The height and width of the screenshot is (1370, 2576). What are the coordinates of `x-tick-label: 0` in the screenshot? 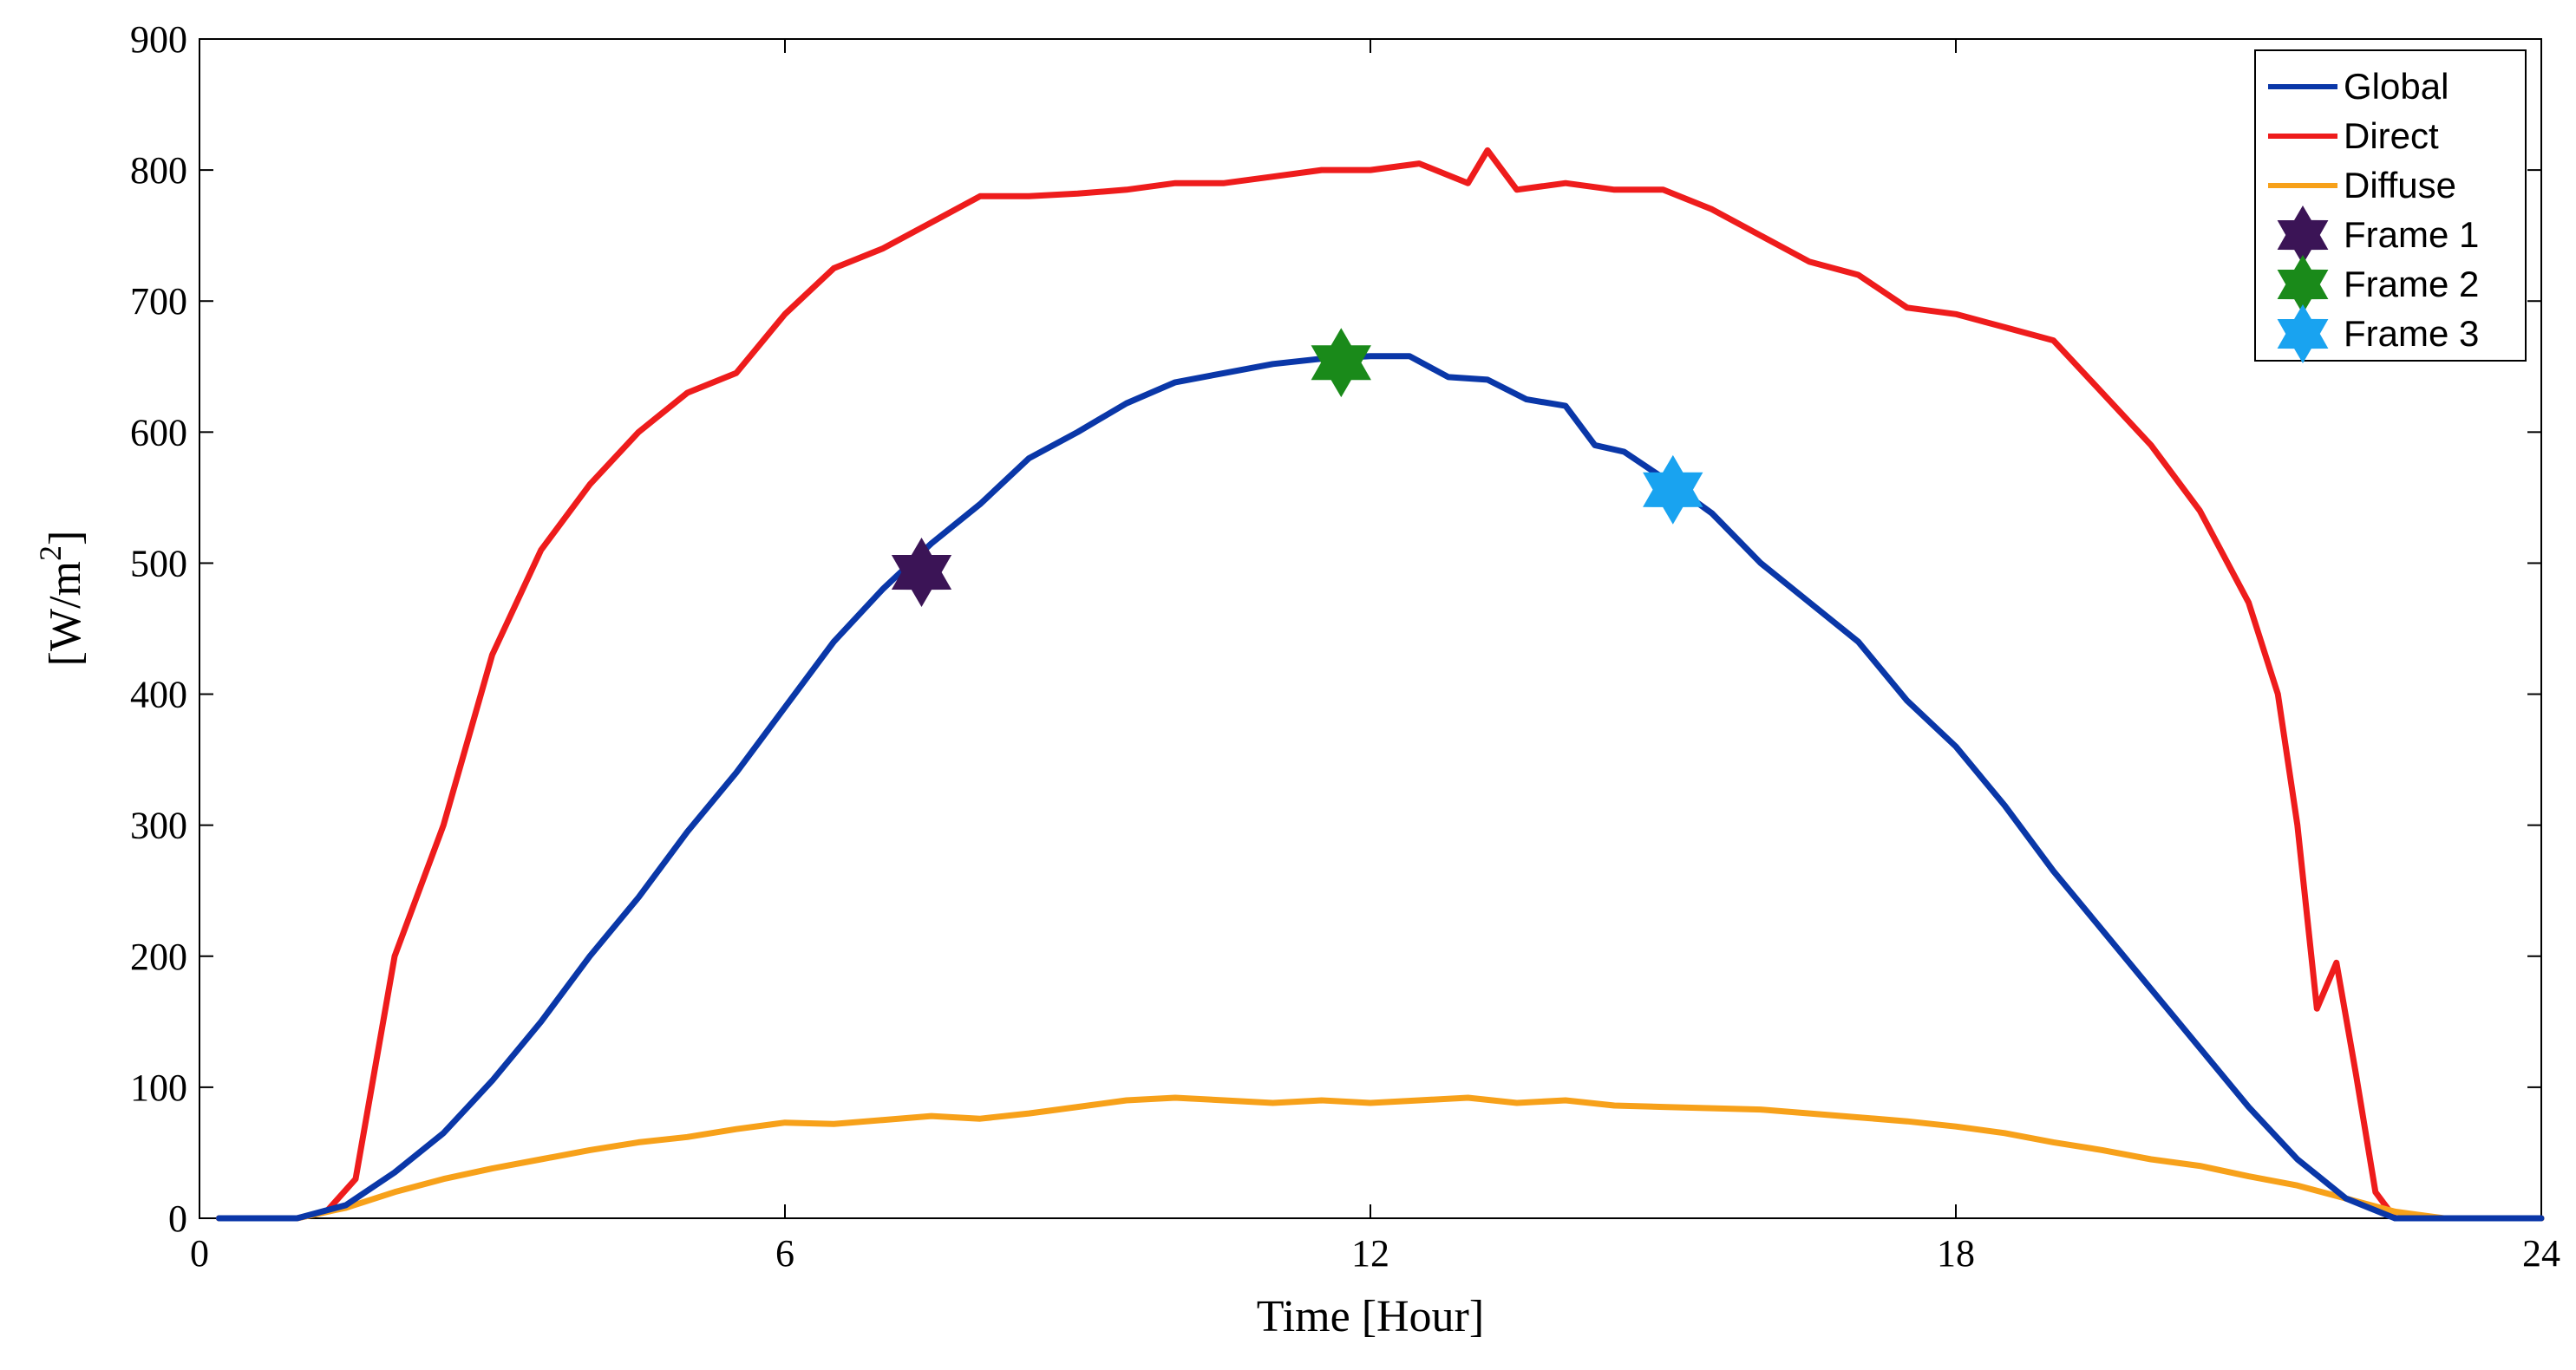 It's located at (199, 1253).